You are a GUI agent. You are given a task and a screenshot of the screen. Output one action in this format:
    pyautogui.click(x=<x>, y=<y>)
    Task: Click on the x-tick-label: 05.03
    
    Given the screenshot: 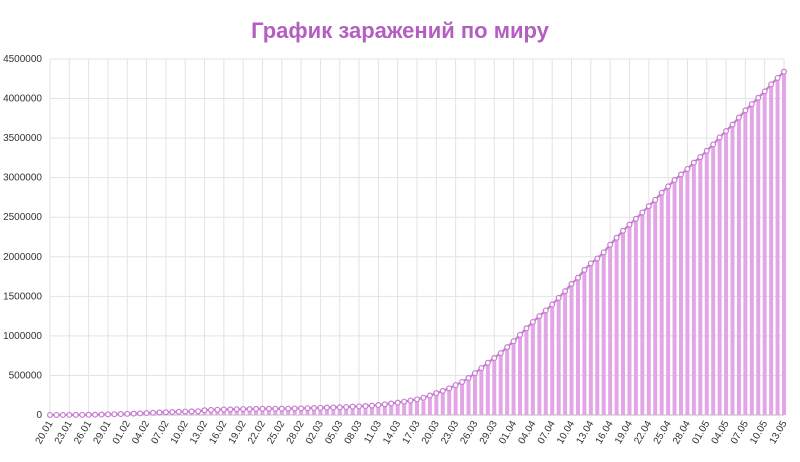 What is the action you would take?
    pyautogui.click(x=334, y=433)
    